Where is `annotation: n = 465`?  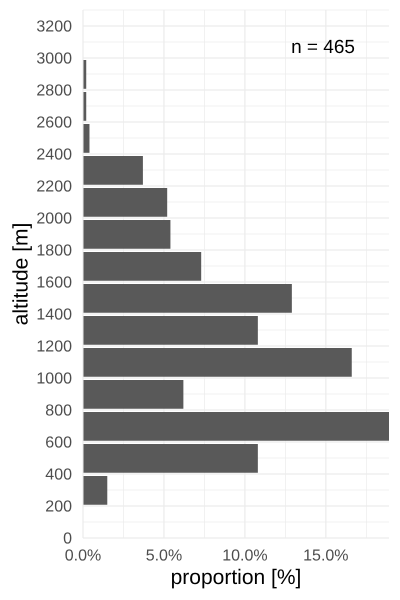 annotation: n = 465 is located at coordinates (323, 48).